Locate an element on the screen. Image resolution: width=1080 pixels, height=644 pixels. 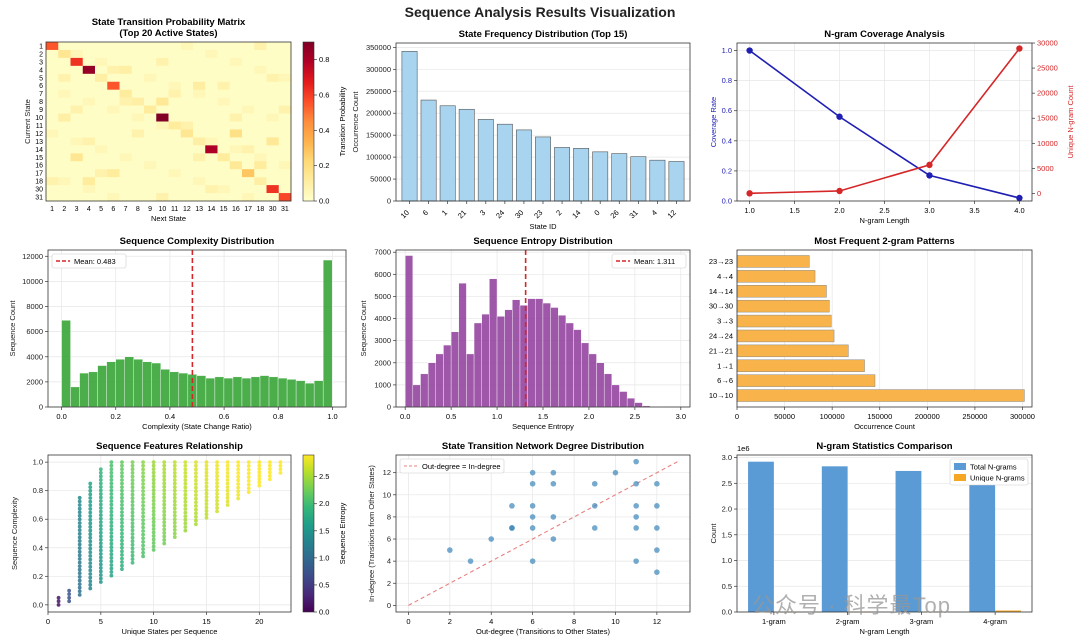
y-tick-label: 12 is located at coordinates (387, 472).